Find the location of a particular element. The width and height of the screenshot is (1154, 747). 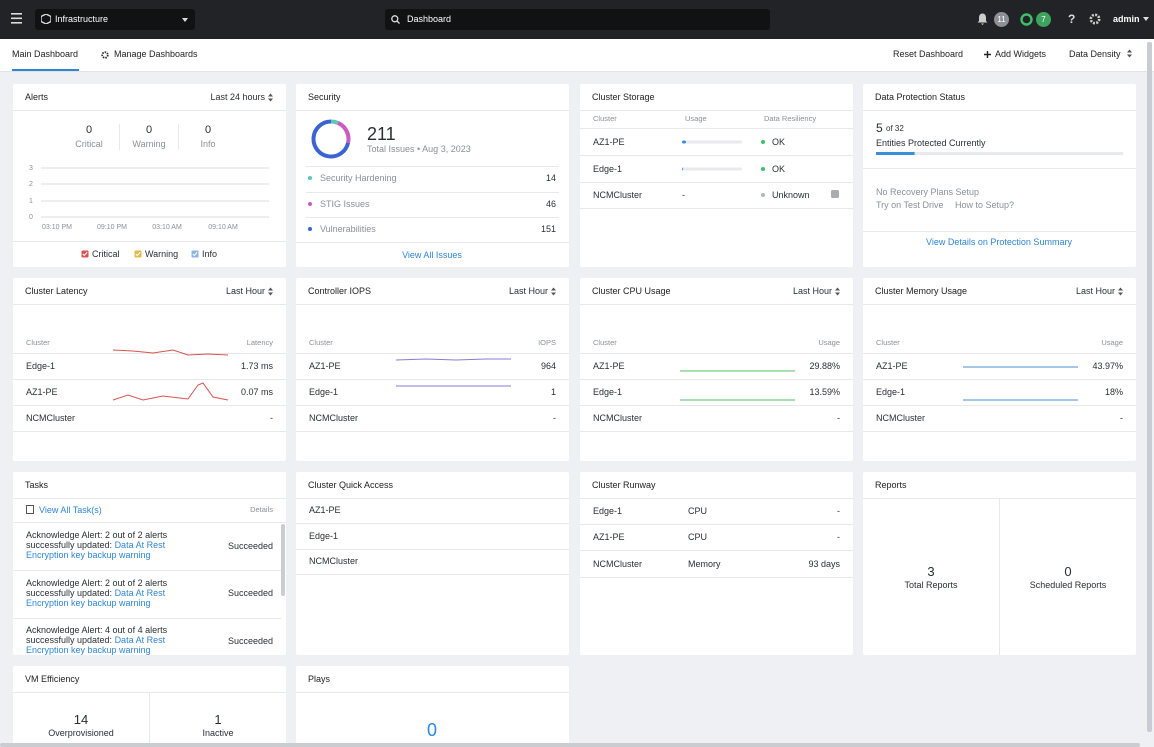

protection-progress is located at coordinates (999, 153).